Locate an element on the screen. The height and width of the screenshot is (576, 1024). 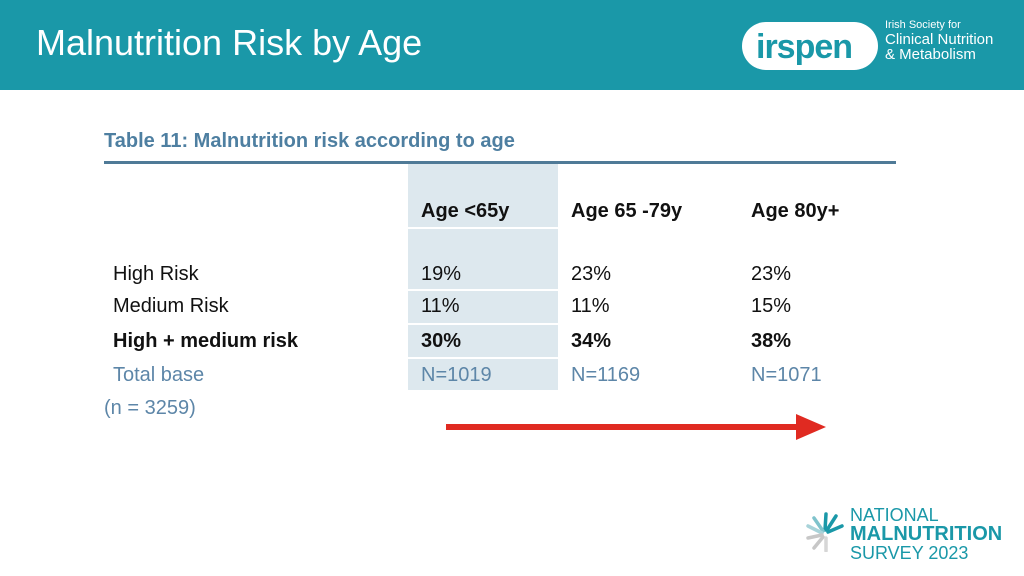
table-cell: N=1169 is located at coordinates (606, 375).